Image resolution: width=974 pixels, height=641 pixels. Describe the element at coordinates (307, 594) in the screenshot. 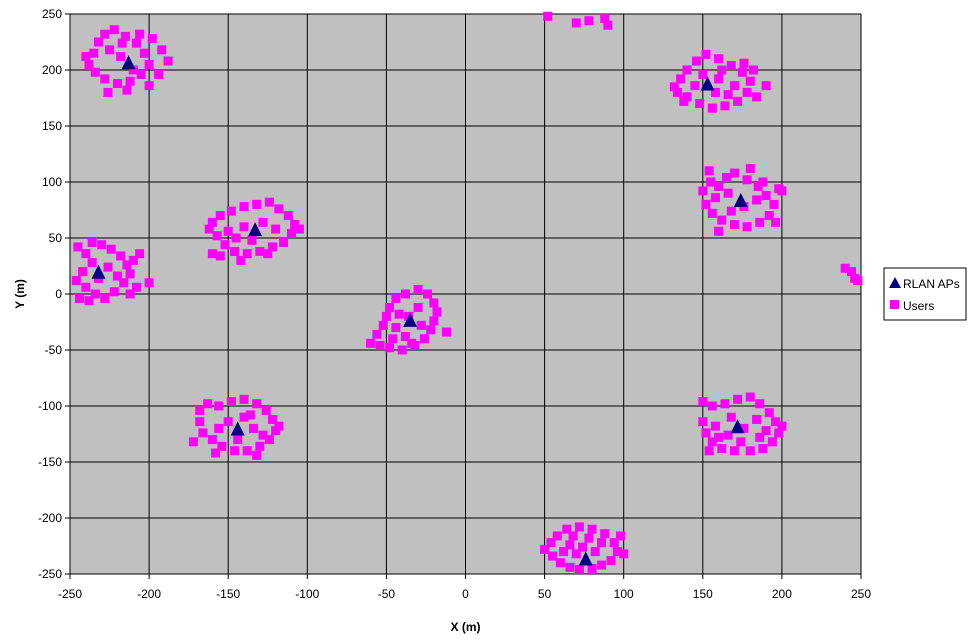

I see `x-tick-label: -100` at that location.